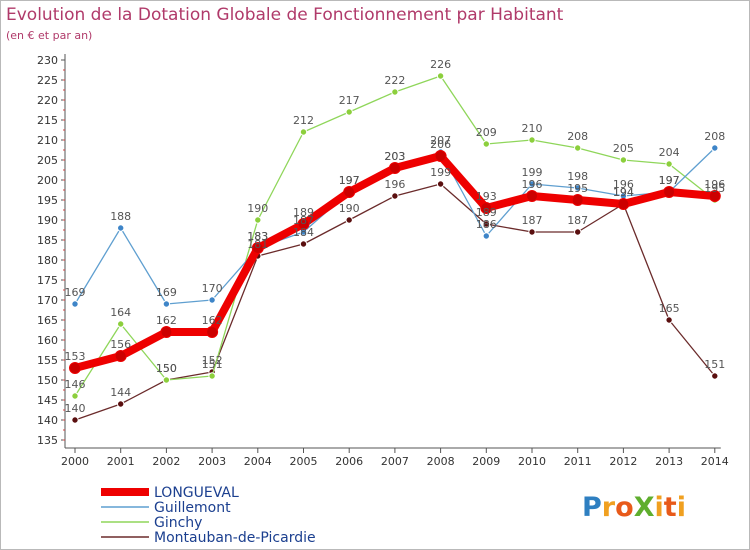 The width and height of the screenshot is (750, 550). I want to click on data-label: 197, so click(669, 180).